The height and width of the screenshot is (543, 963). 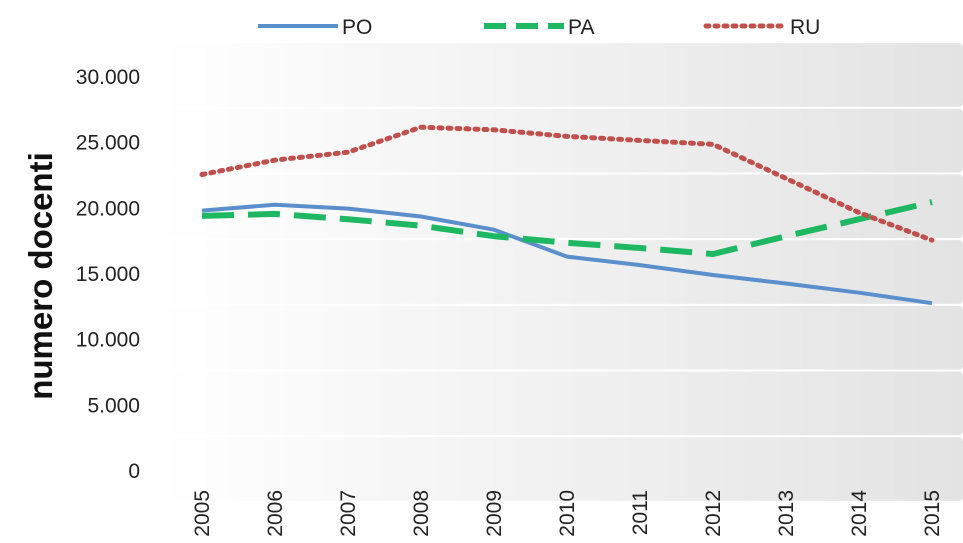 What do you see at coordinates (202, 513) in the screenshot?
I see `x-tick-label: 2005` at bounding box center [202, 513].